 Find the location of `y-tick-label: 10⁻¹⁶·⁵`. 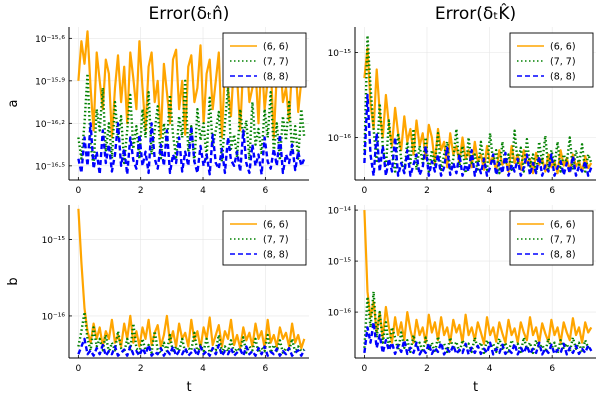

y-tick-label: 10⁻¹⁶·⁵ is located at coordinates (50, 167).